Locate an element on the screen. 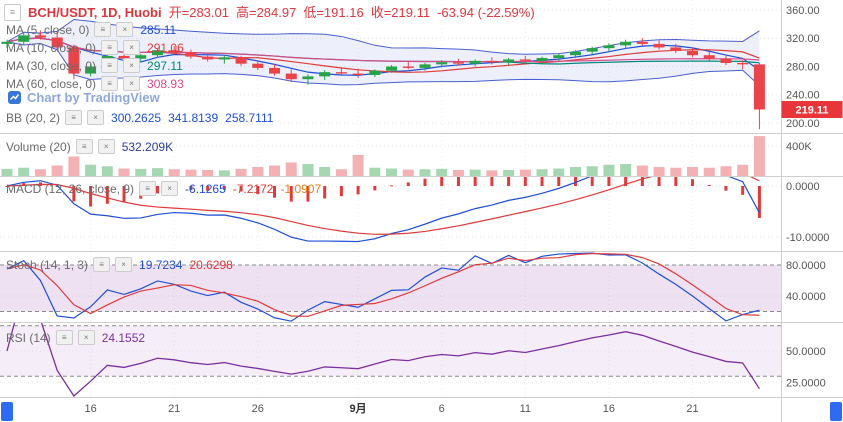 The image size is (843, 422). ma60-close-icon: × is located at coordinates (132, 83).